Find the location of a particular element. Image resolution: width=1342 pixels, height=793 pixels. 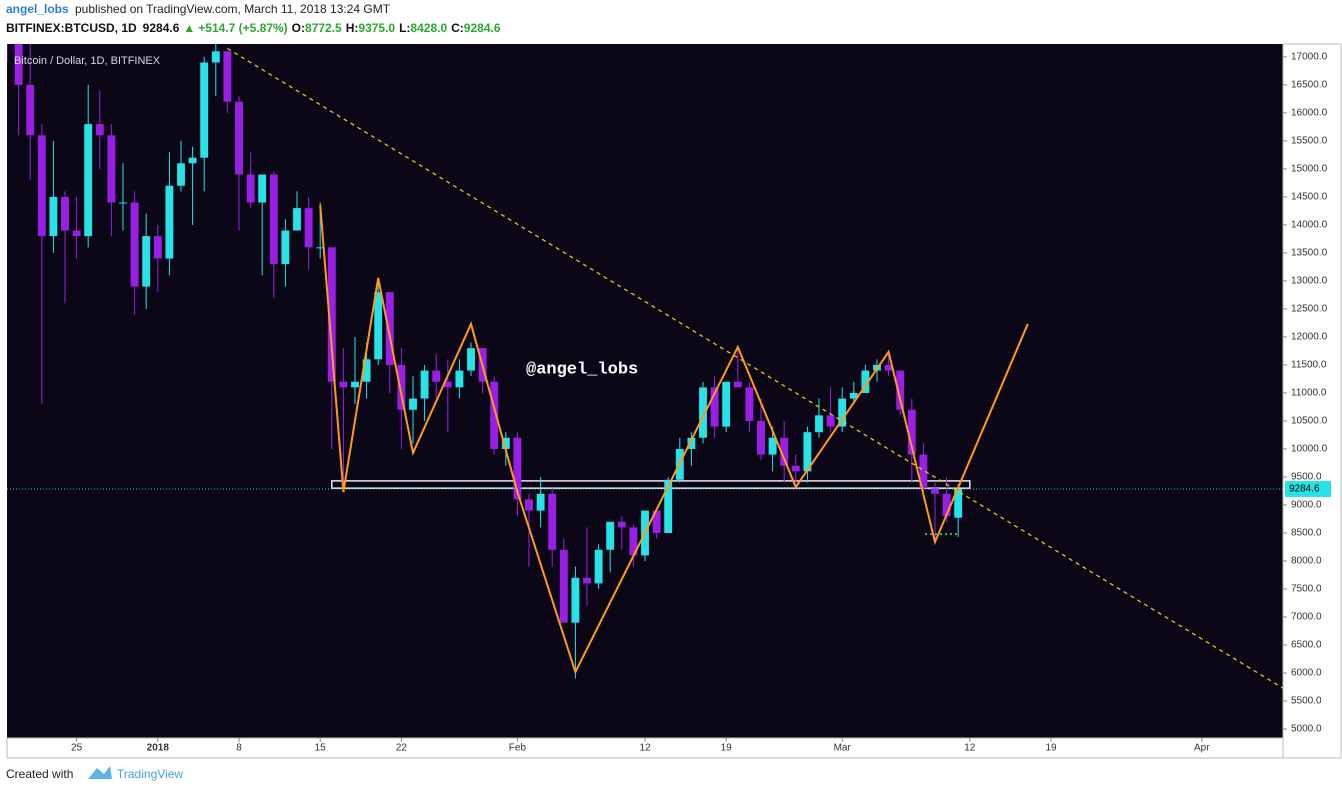

c-value: 9284.6 is located at coordinates (482, 28).